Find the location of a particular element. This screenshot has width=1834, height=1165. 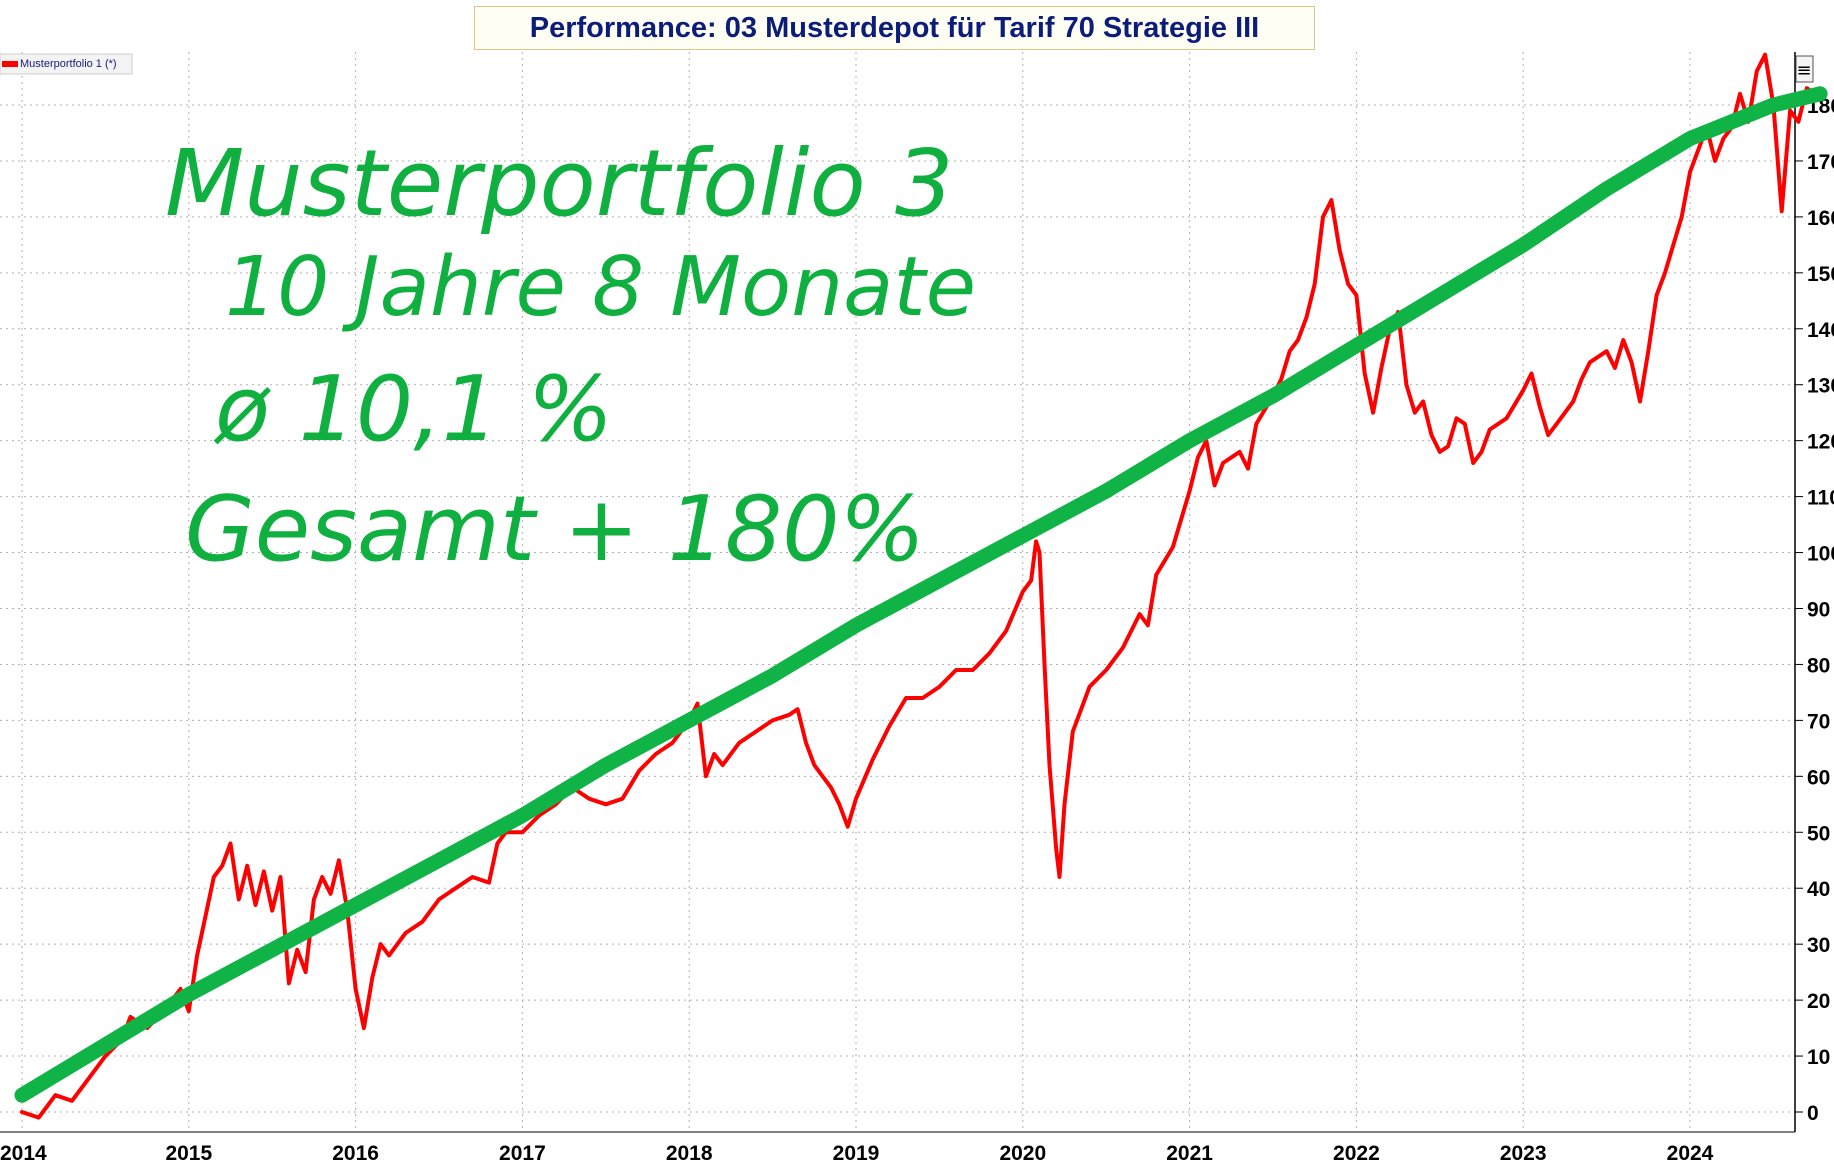

annotation-line-2: 10 Jahre 8 Monate is located at coordinates (600, 287).